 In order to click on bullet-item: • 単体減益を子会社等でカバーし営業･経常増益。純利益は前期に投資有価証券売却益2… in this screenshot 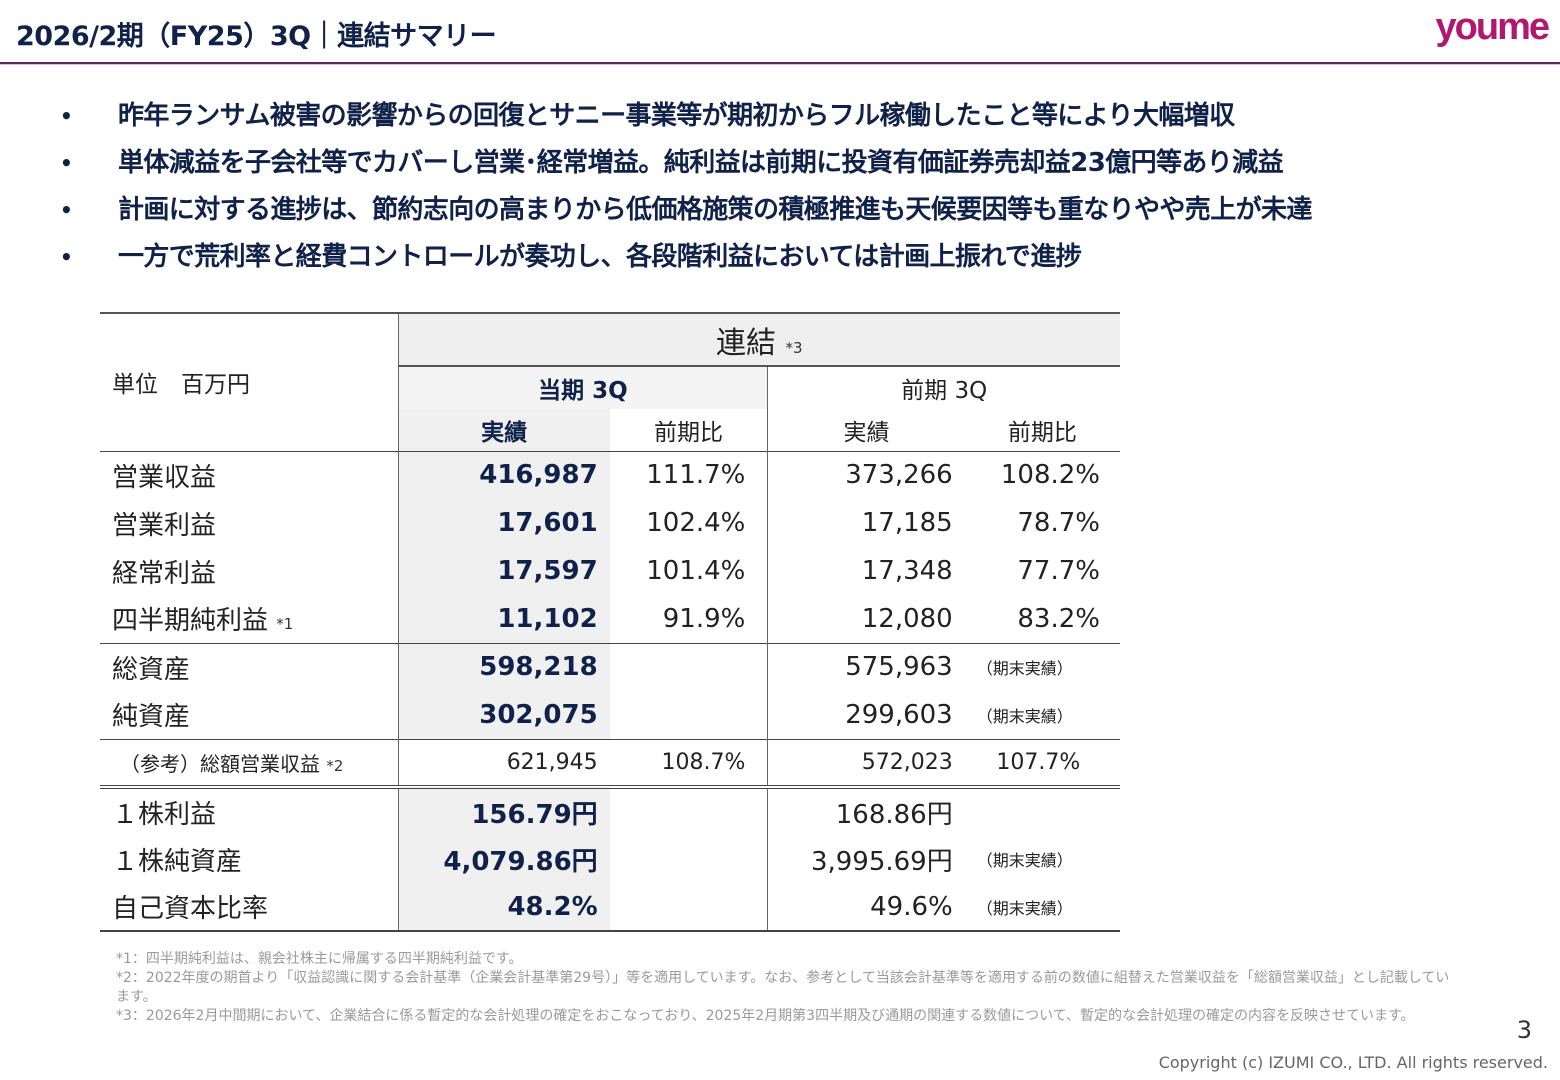, I will do `click(672, 163)`.